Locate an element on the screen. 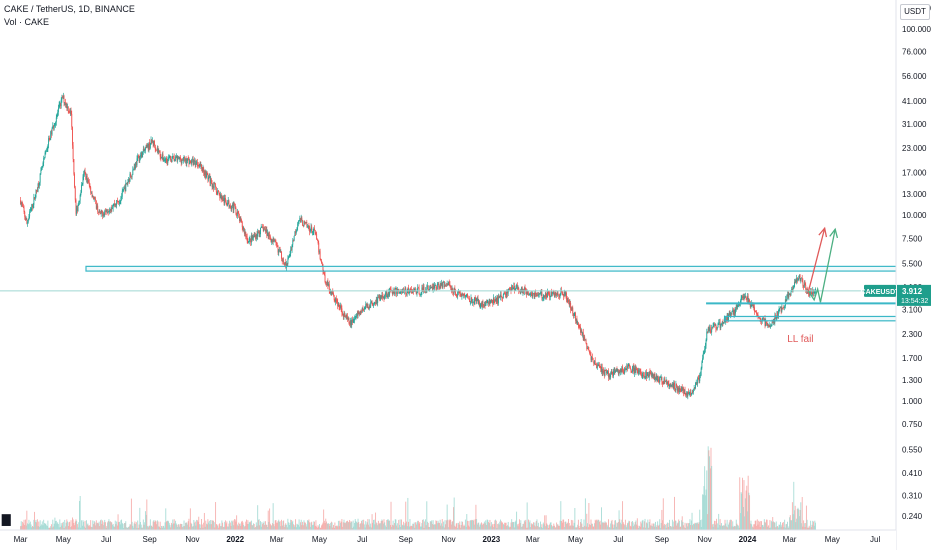 The height and width of the screenshot is (555, 932). currency-button: USDT is located at coordinates (915, 12).